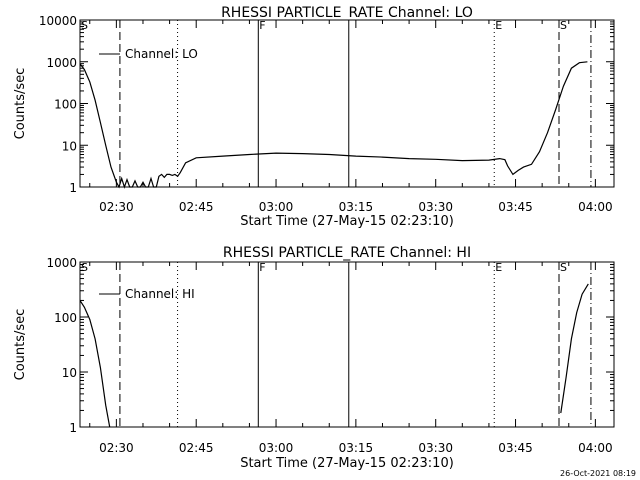  What do you see at coordinates (161, 54) in the screenshot?
I see `legend-label: Channel: LO` at bounding box center [161, 54].